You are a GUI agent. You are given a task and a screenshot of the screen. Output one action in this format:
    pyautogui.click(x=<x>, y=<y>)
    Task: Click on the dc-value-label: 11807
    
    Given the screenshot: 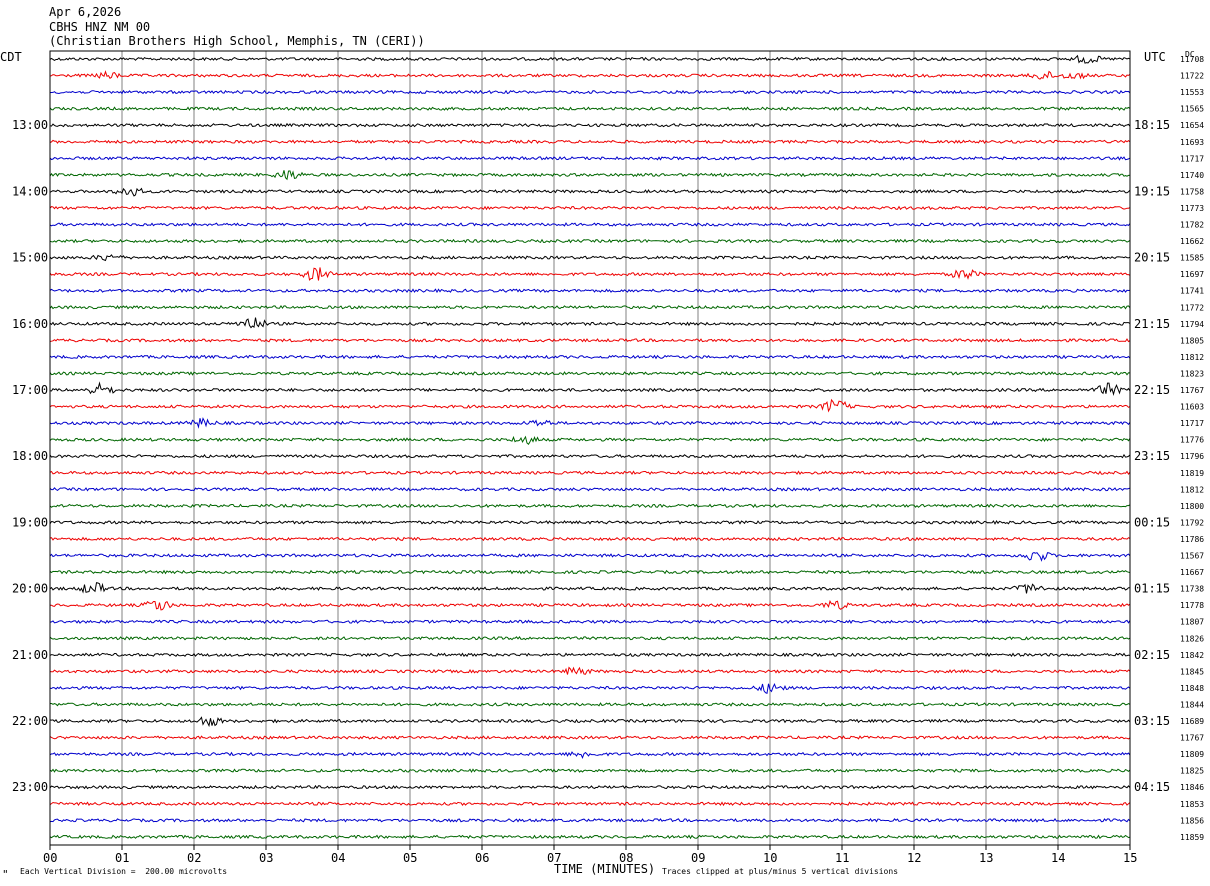 What is the action you would take?
    pyautogui.click(x=1192, y=622)
    